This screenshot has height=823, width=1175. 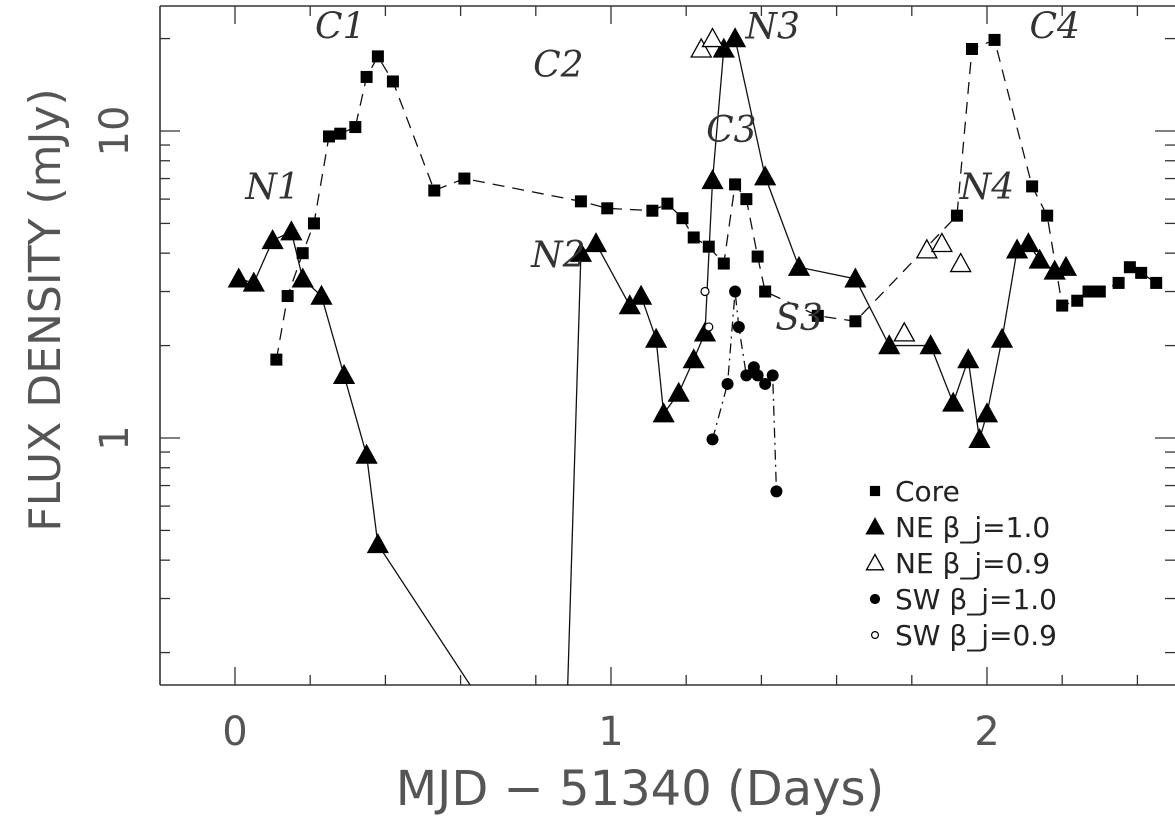 What do you see at coordinates (557, 255) in the screenshot?
I see `series-annotation: N2` at bounding box center [557, 255].